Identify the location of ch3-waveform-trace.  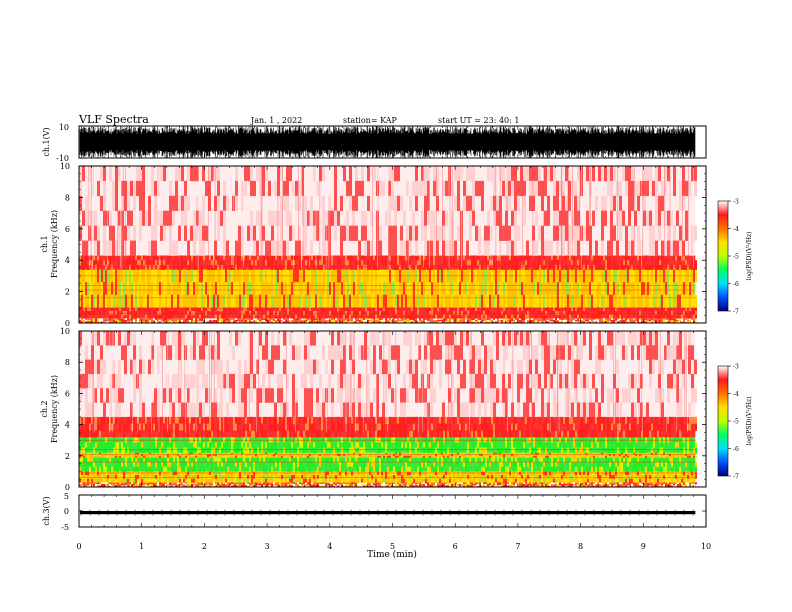
(388, 513).